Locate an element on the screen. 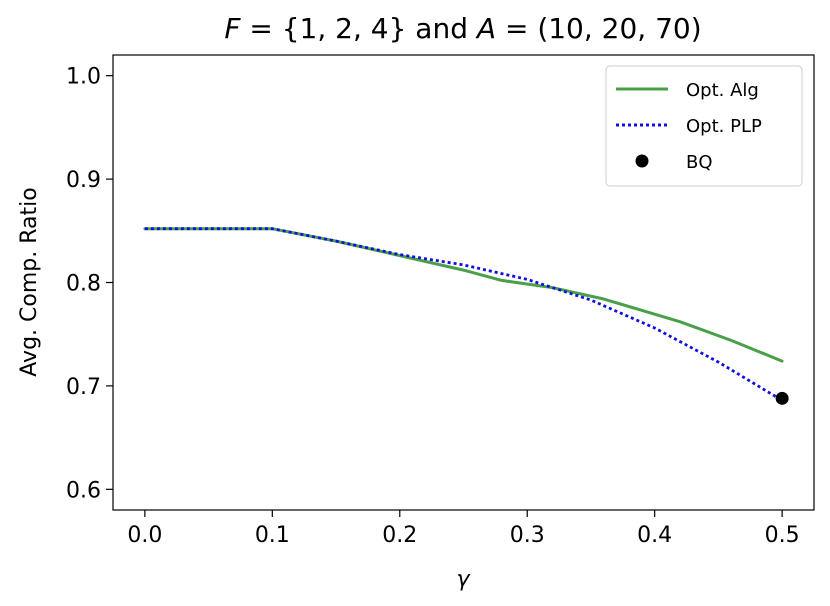  y-tick-label: 0.6 is located at coordinates (83, 490).